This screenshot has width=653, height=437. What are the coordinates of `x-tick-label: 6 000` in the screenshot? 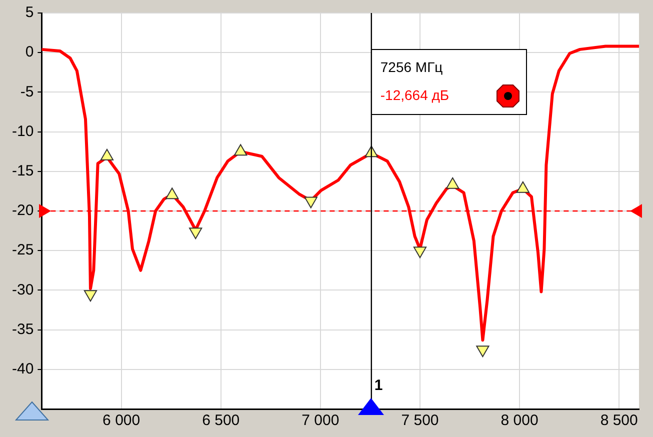 It's located at (121, 421).